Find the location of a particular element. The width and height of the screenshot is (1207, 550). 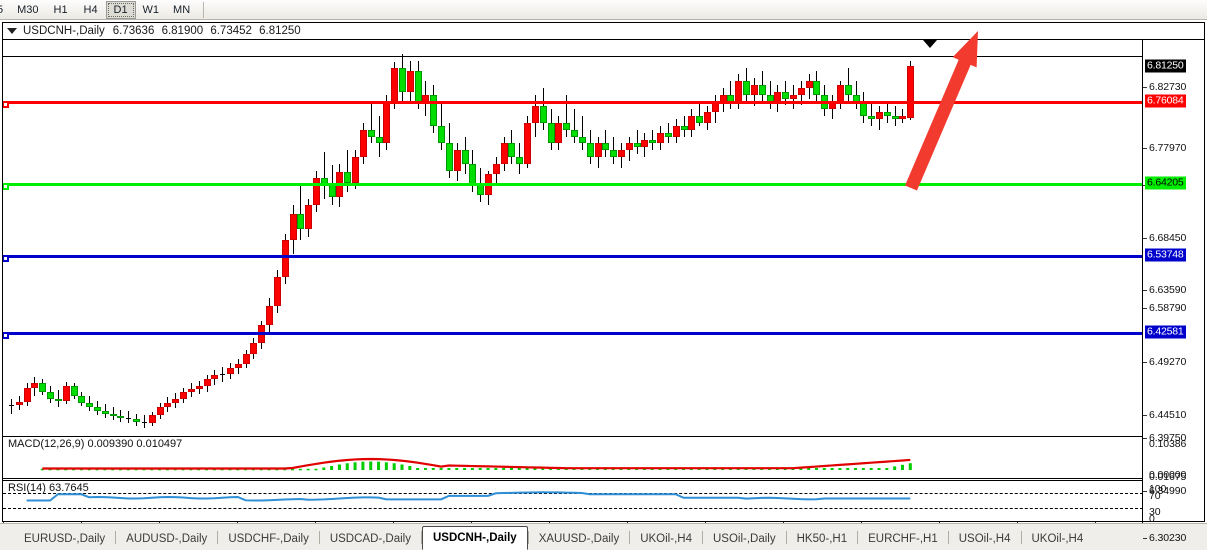

symbol-tab-hk50--h1: HK50-,H1 is located at coordinates (822, 539).